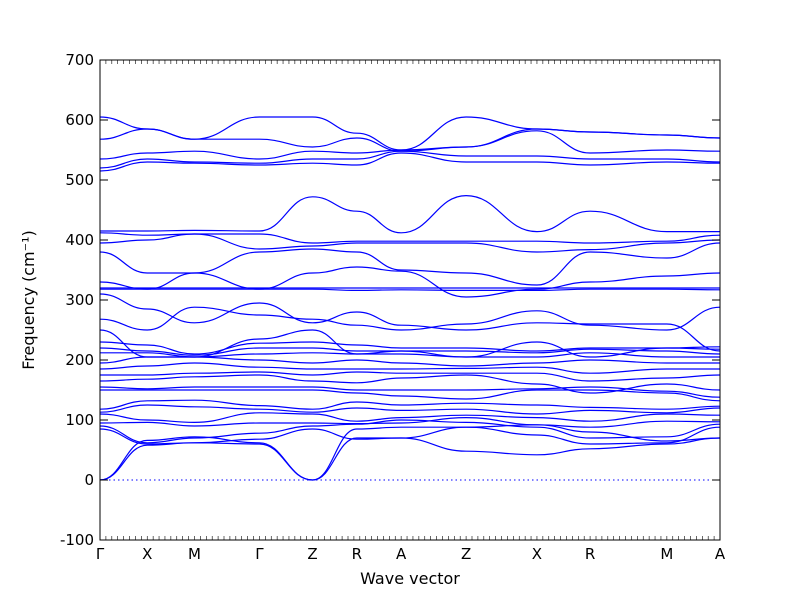 The image size is (800, 604). I want to click on y-tick-label: 200, so click(79, 360).